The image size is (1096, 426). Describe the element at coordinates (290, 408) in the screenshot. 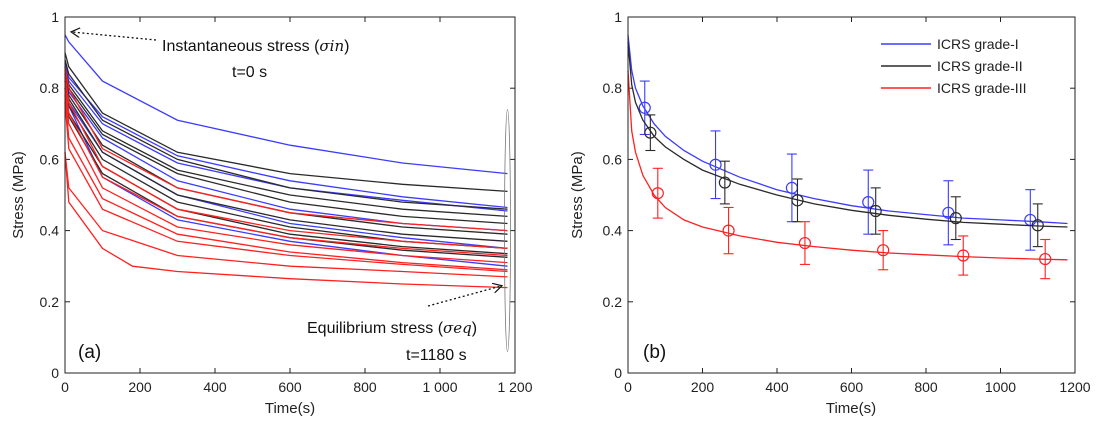

I see `panel-a-x-axis-label: Time(s)` at that location.